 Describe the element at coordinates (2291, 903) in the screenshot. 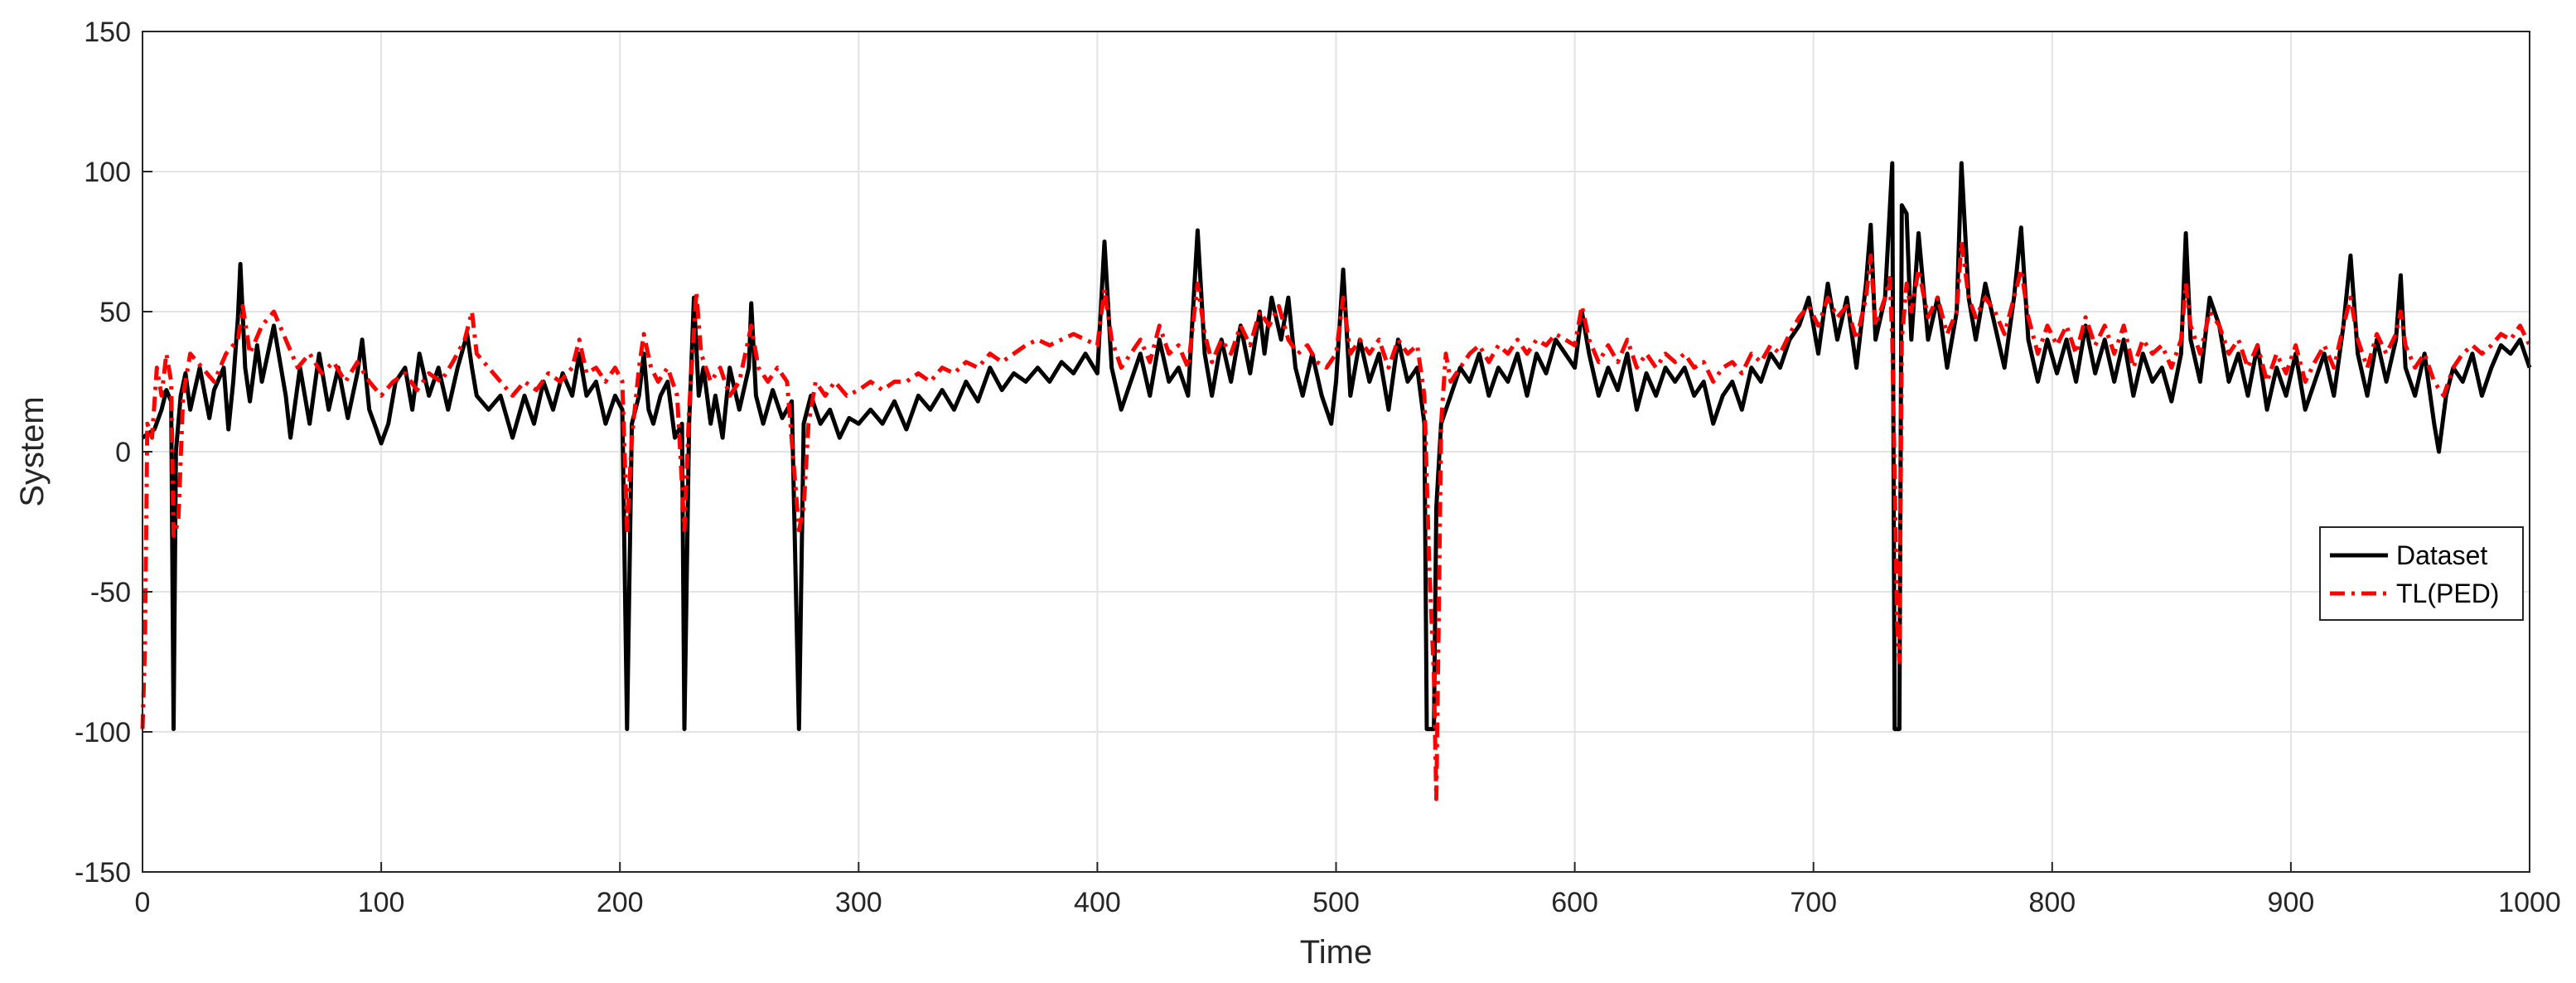

I see `x-tick-label: 900` at that location.